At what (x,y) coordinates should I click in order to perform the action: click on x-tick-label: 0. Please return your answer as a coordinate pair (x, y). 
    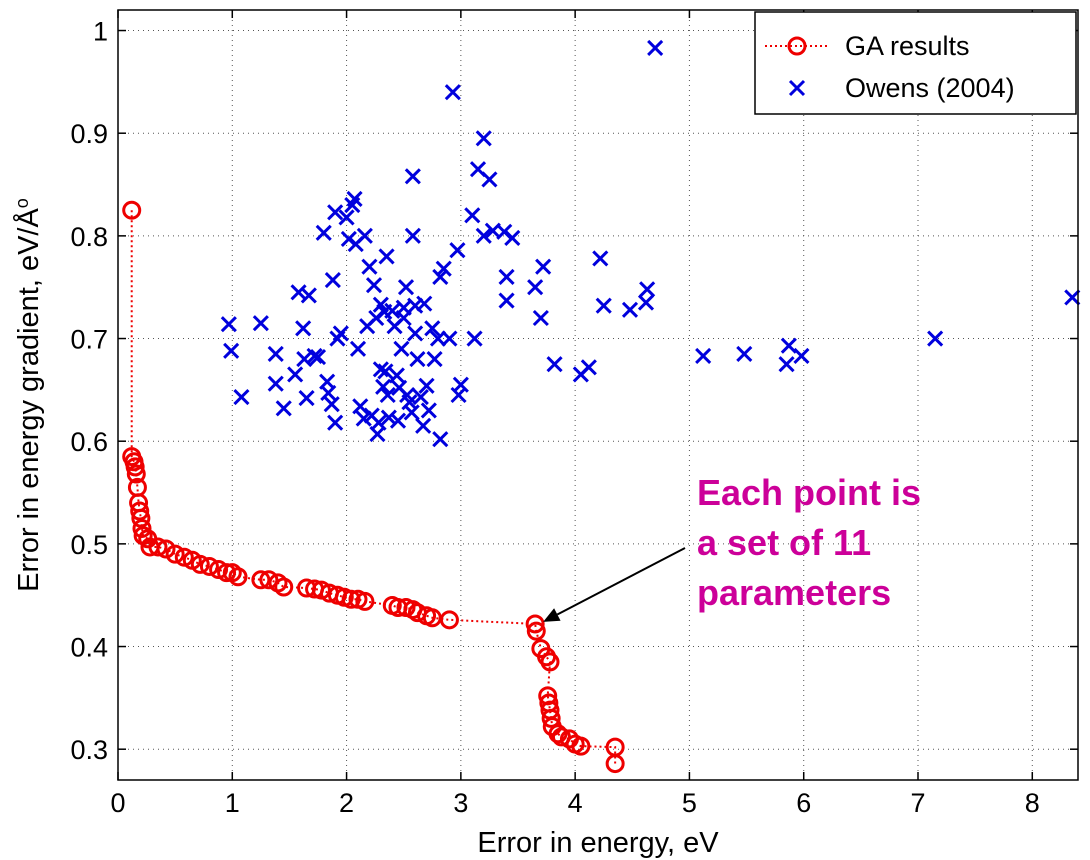
    Looking at the image, I should click on (117, 803).